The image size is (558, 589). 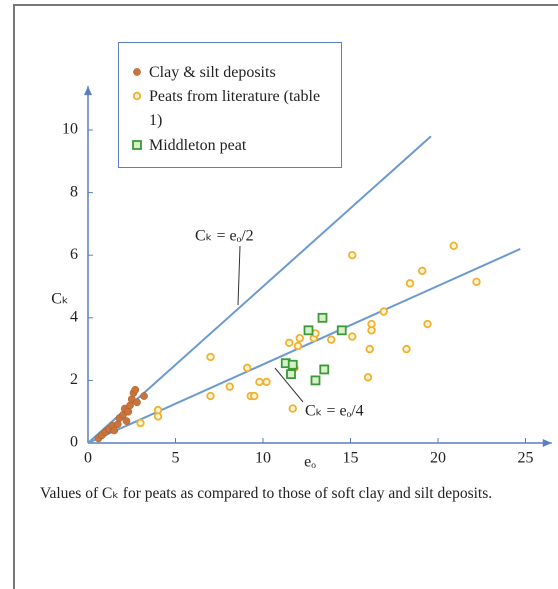 What do you see at coordinates (198, 145) in the screenshot?
I see `legend-label: Middleton peat` at bounding box center [198, 145].